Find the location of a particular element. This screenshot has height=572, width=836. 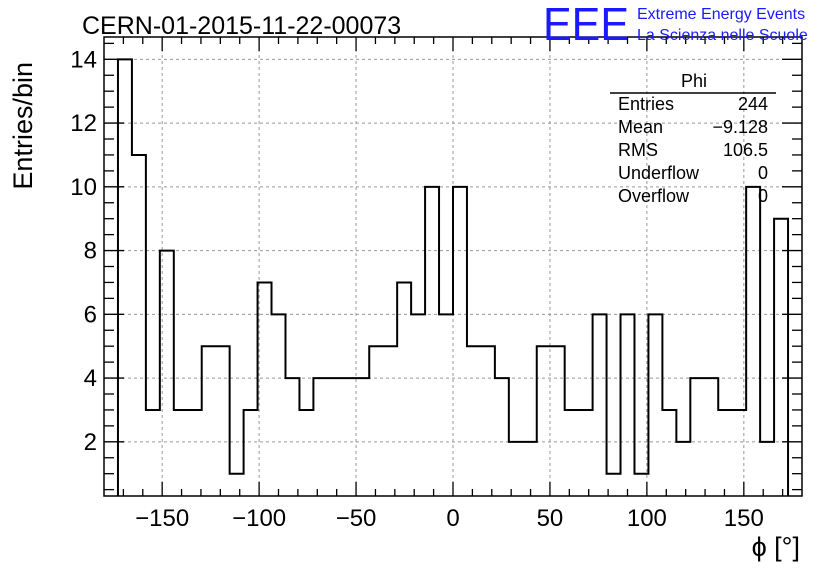

y-tick-label: 2 is located at coordinates (90, 442).